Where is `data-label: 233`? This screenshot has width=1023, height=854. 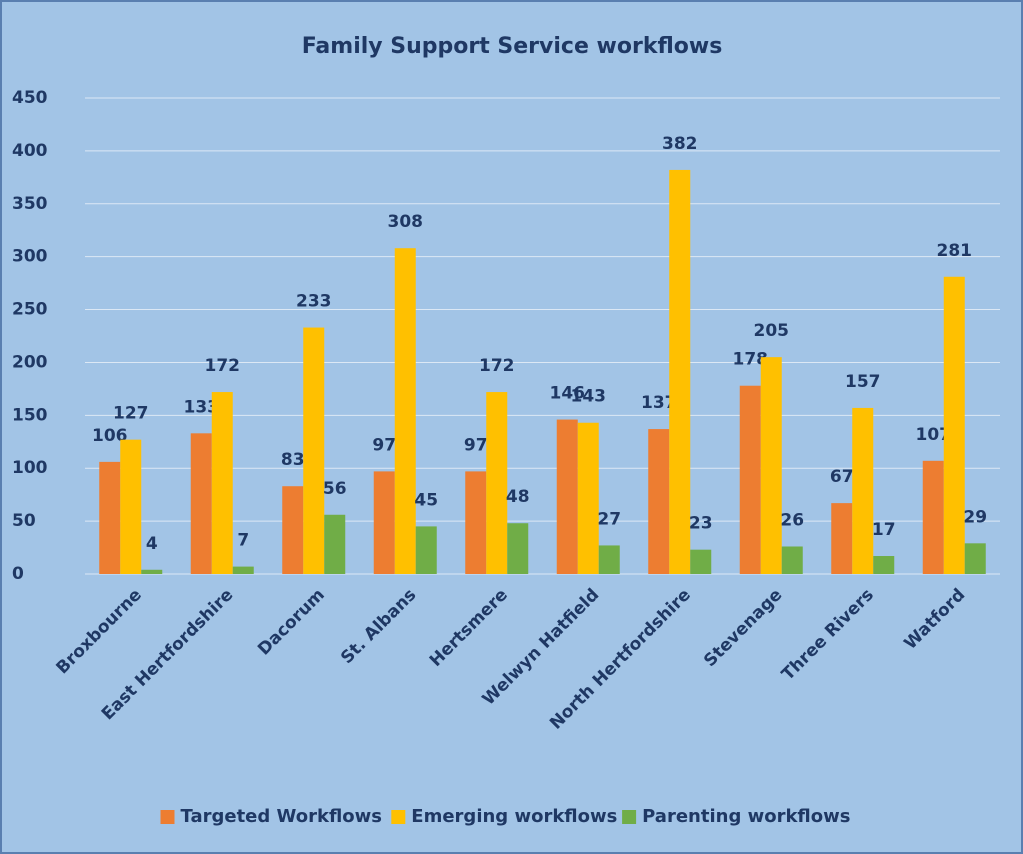 data-label: 233 is located at coordinates (314, 302).